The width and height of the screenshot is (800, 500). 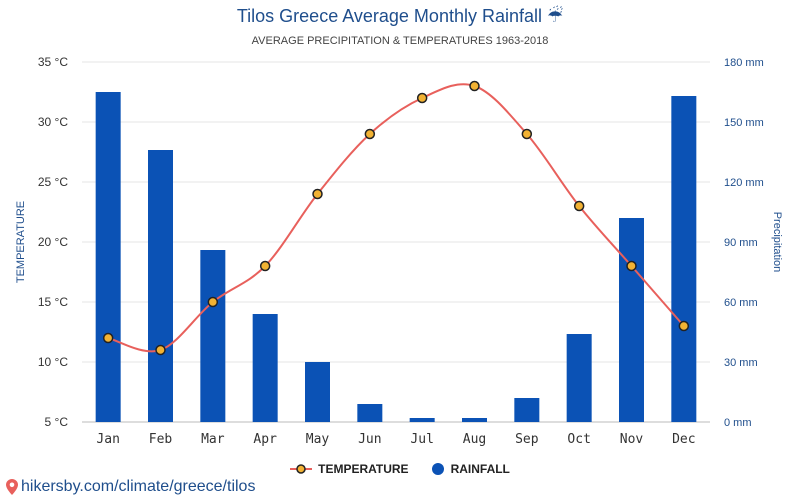 I want to click on x-tick-label: Jul, so click(x=421, y=439).